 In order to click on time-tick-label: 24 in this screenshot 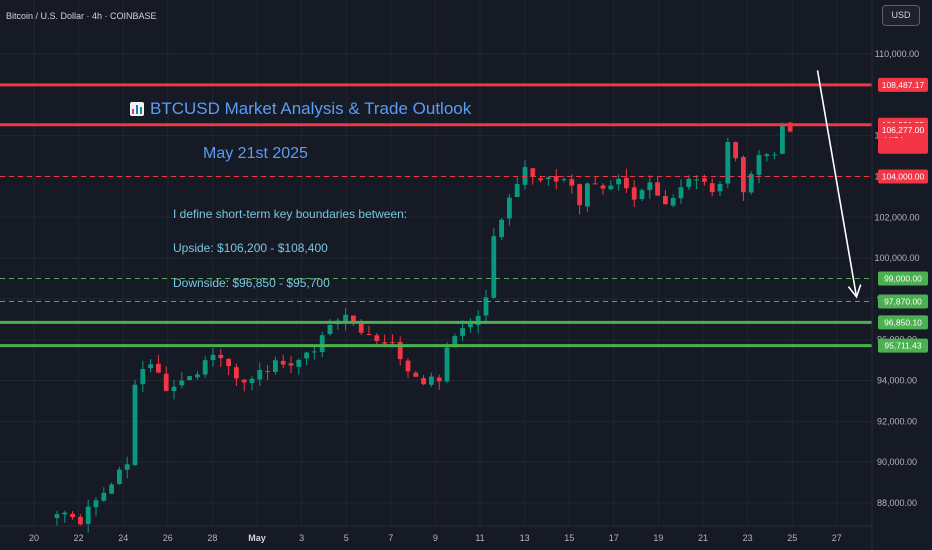, I will do `click(123, 538)`.